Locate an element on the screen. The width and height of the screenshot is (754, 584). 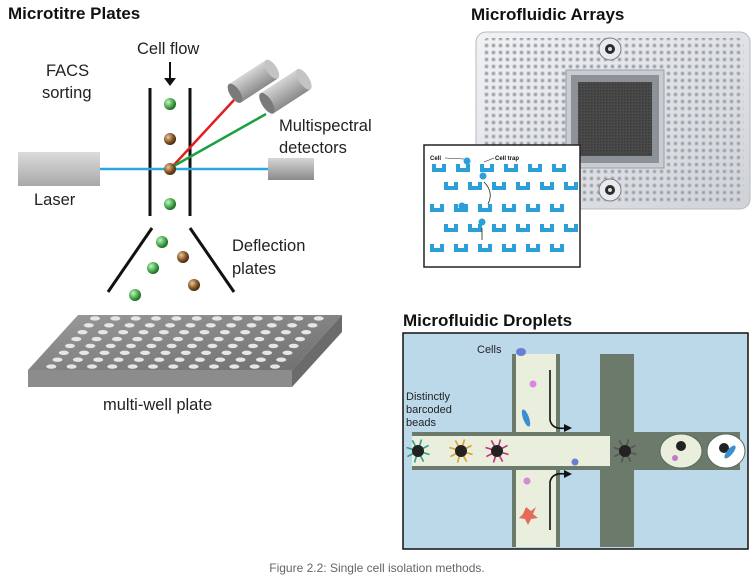
beads-label-line2: barcoded is located at coordinates (429, 410).